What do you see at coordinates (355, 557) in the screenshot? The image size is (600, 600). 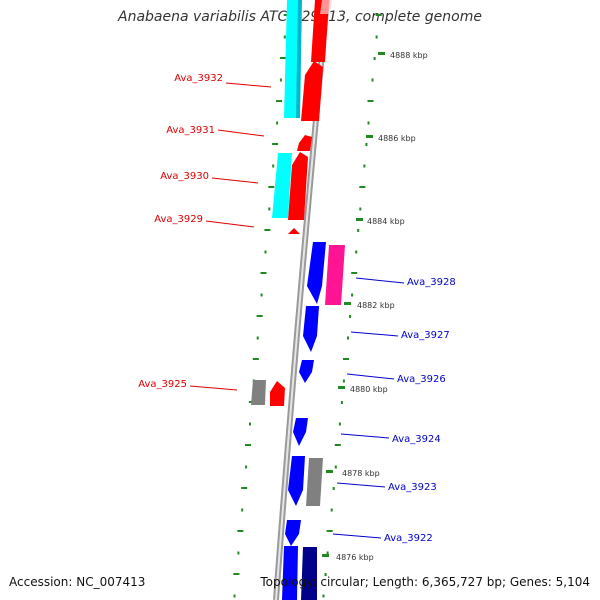 I see `kbp-tick-label: 4876 kbp` at bounding box center [355, 557].